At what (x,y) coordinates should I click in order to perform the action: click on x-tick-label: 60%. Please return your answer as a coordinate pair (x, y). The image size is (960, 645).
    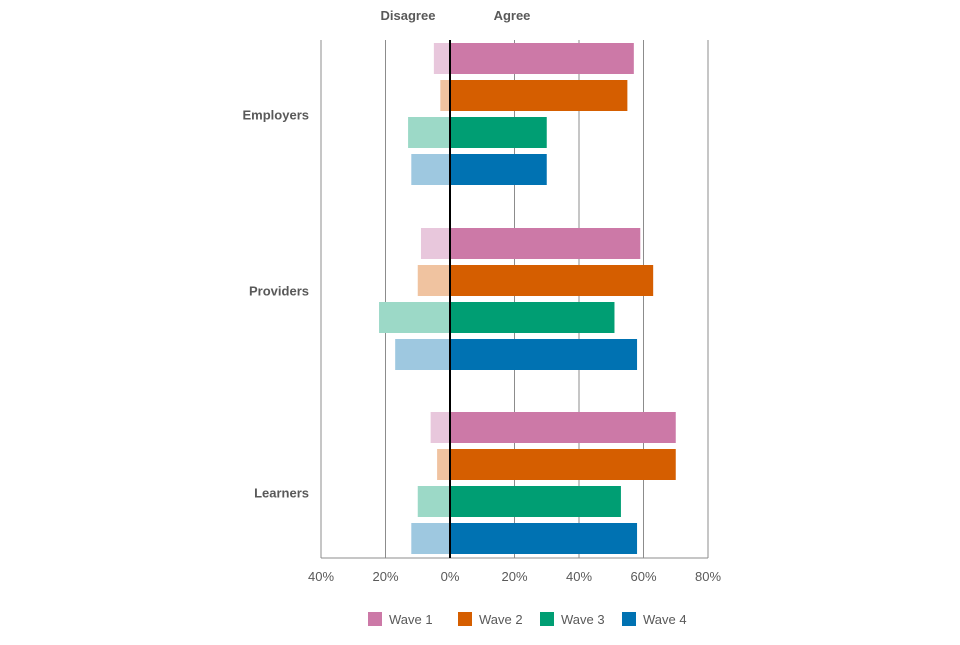
    Looking at the image, I should click on (643, 576).